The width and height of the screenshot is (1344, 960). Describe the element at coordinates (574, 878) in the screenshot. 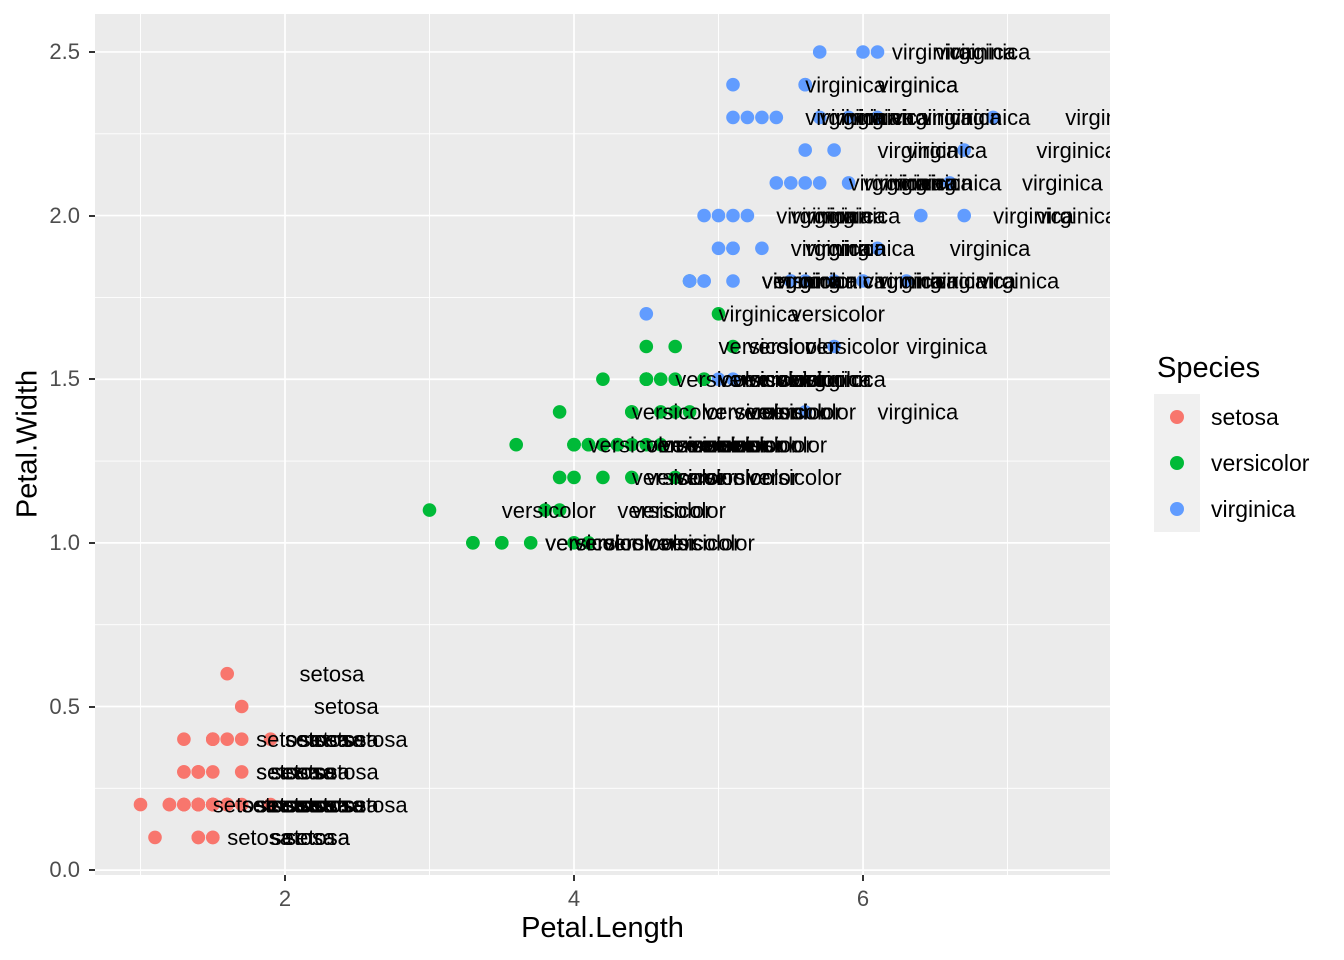

I see `x-tick-mark` at that location.